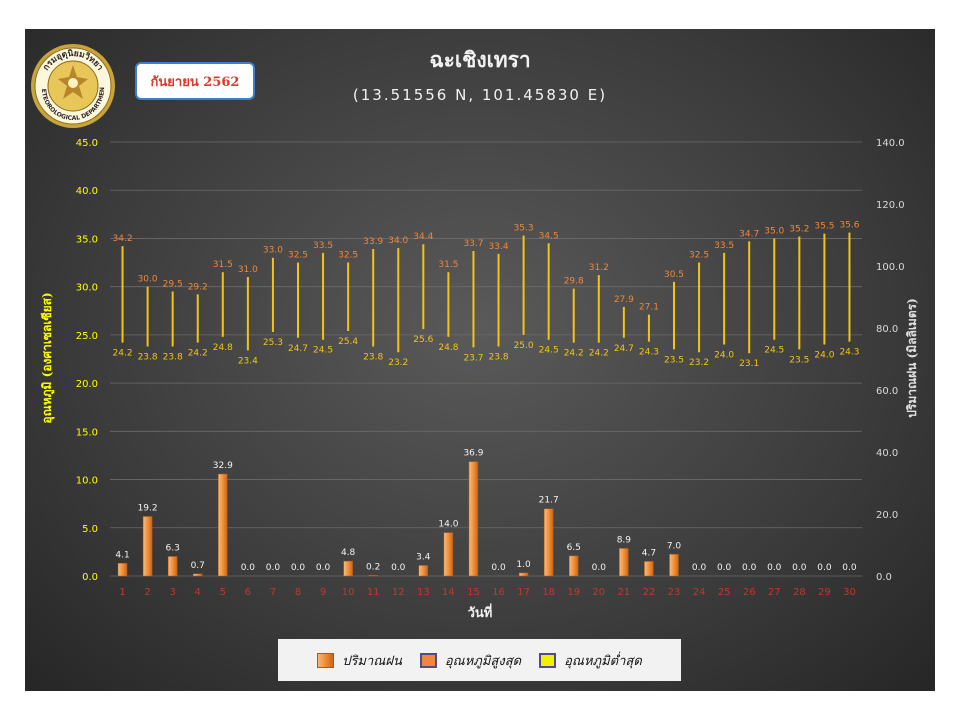 This screenshot has height=720, width=960. I want to click on max-temp-label: 30.0, so click(148, 280).